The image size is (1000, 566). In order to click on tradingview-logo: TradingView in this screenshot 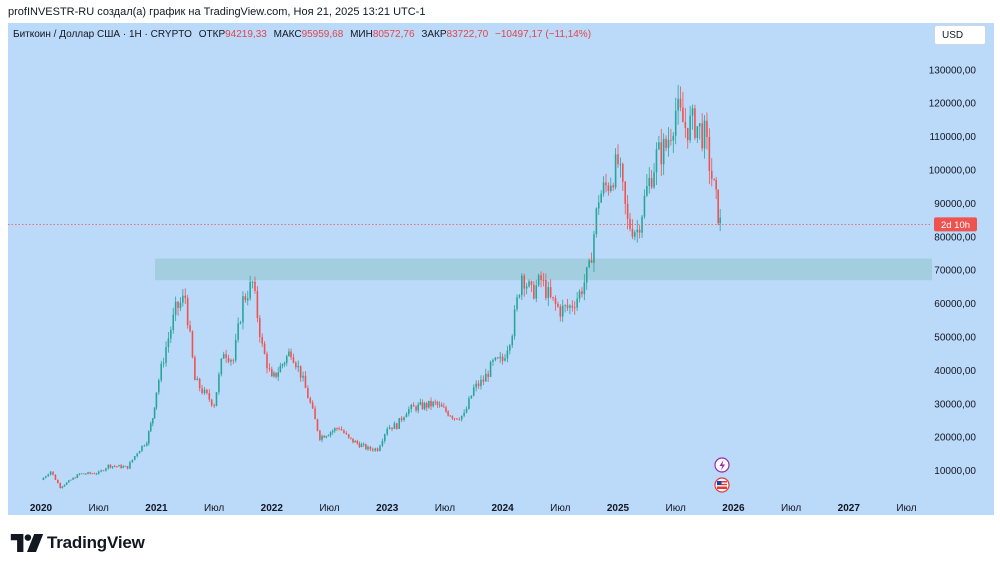, I will do `click(77, 543)`.